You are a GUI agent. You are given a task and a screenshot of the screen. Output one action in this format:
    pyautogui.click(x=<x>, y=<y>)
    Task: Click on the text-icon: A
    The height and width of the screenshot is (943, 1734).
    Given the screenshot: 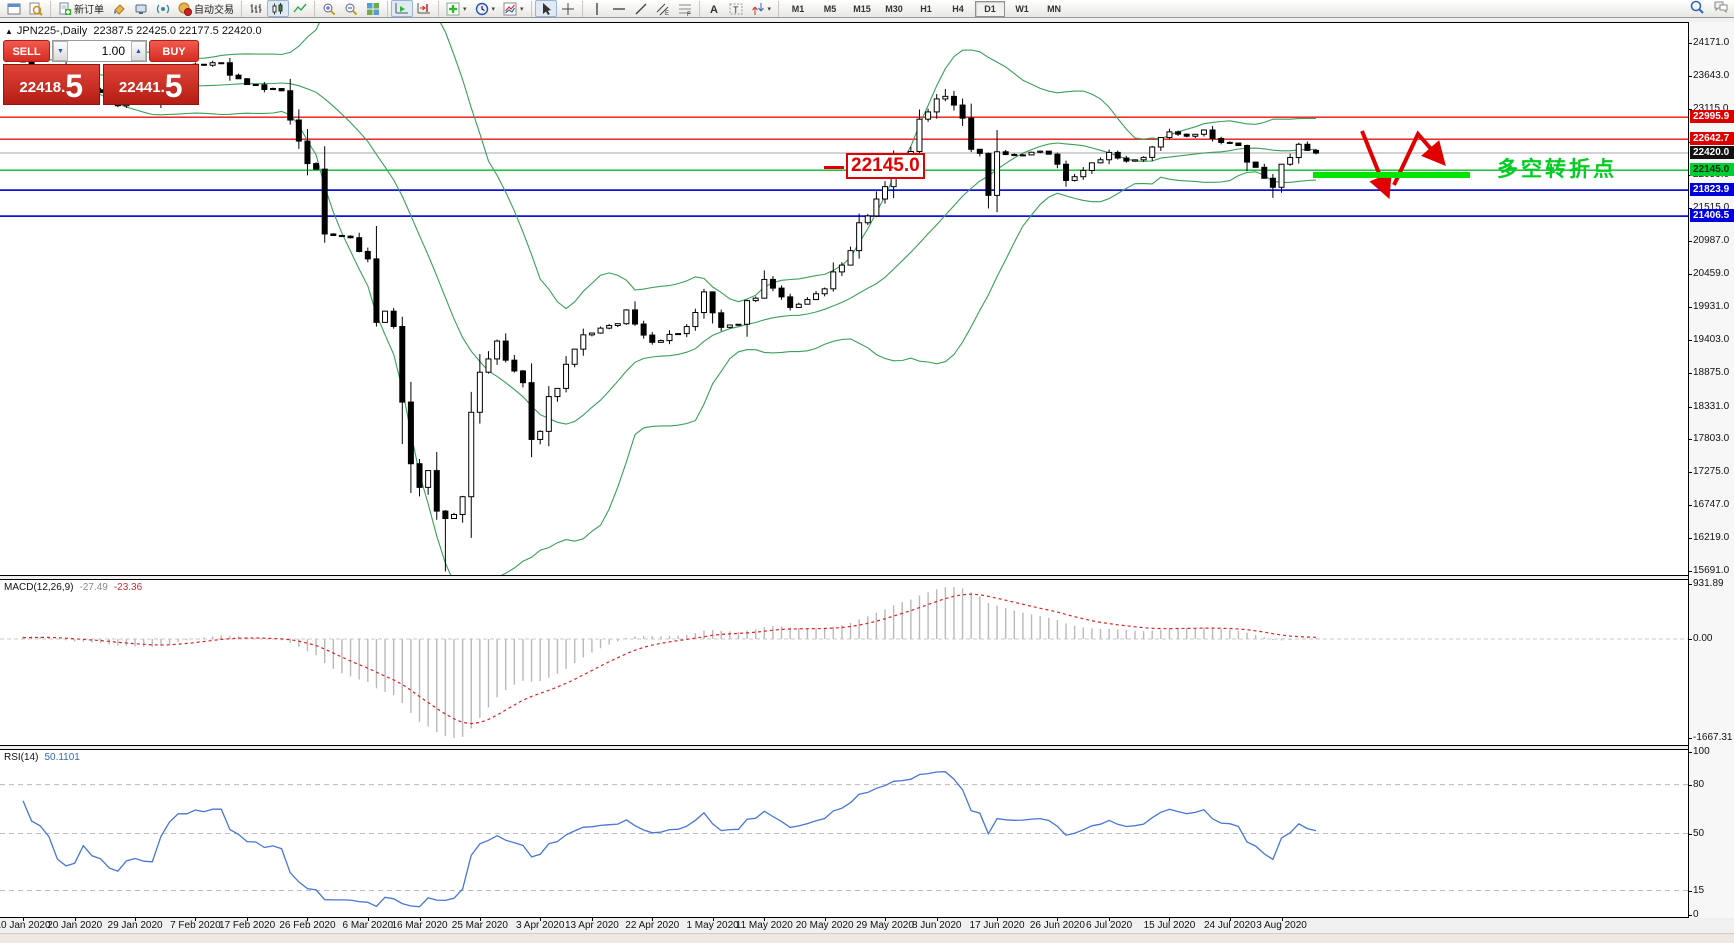 What is the action you would take?
    pyautogui.click(x=714, y=10)
    